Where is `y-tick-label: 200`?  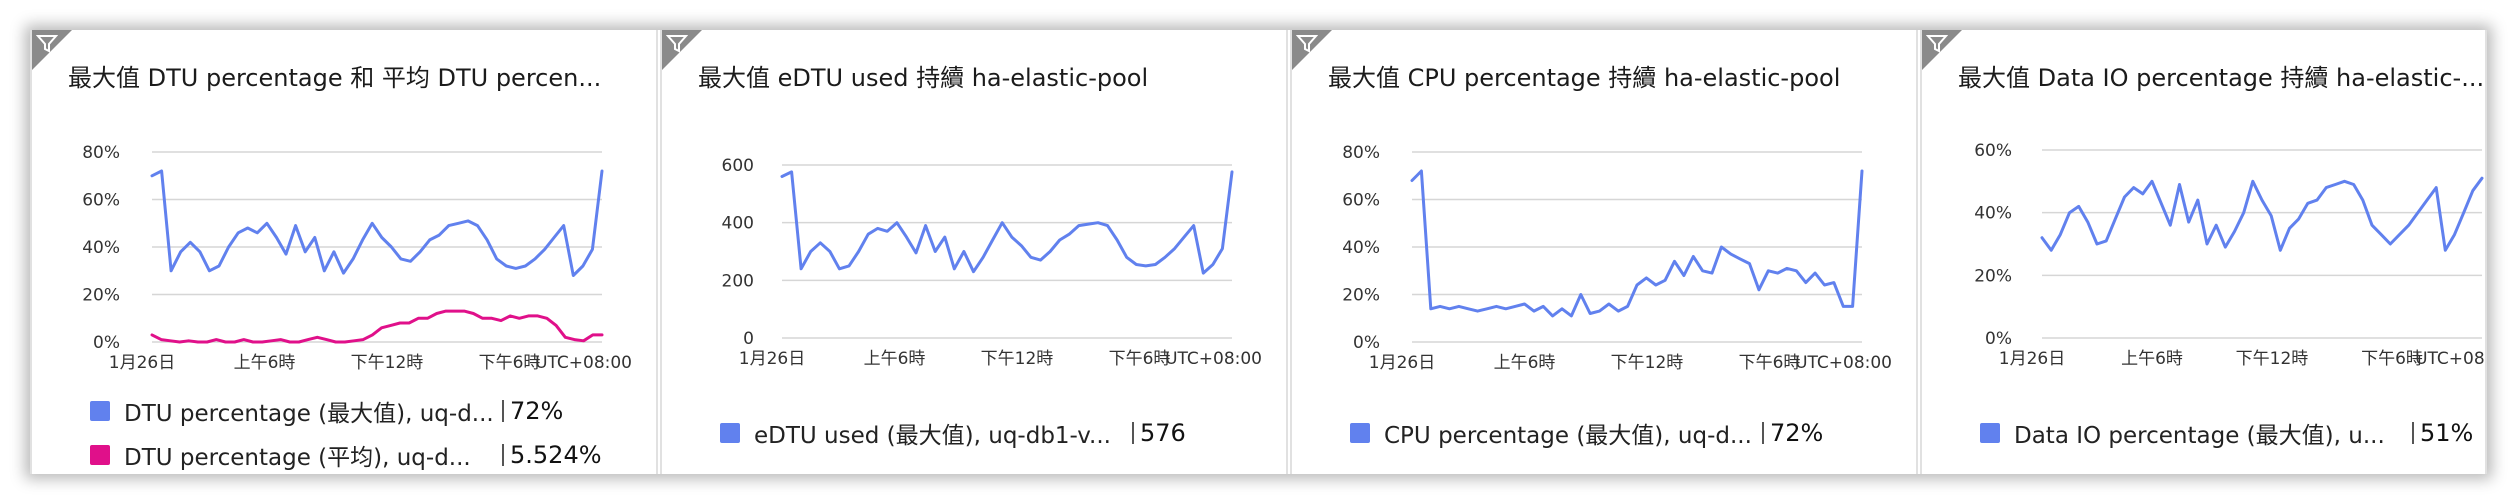
y-tick-label: 200 is located at coordinates (738, 281).